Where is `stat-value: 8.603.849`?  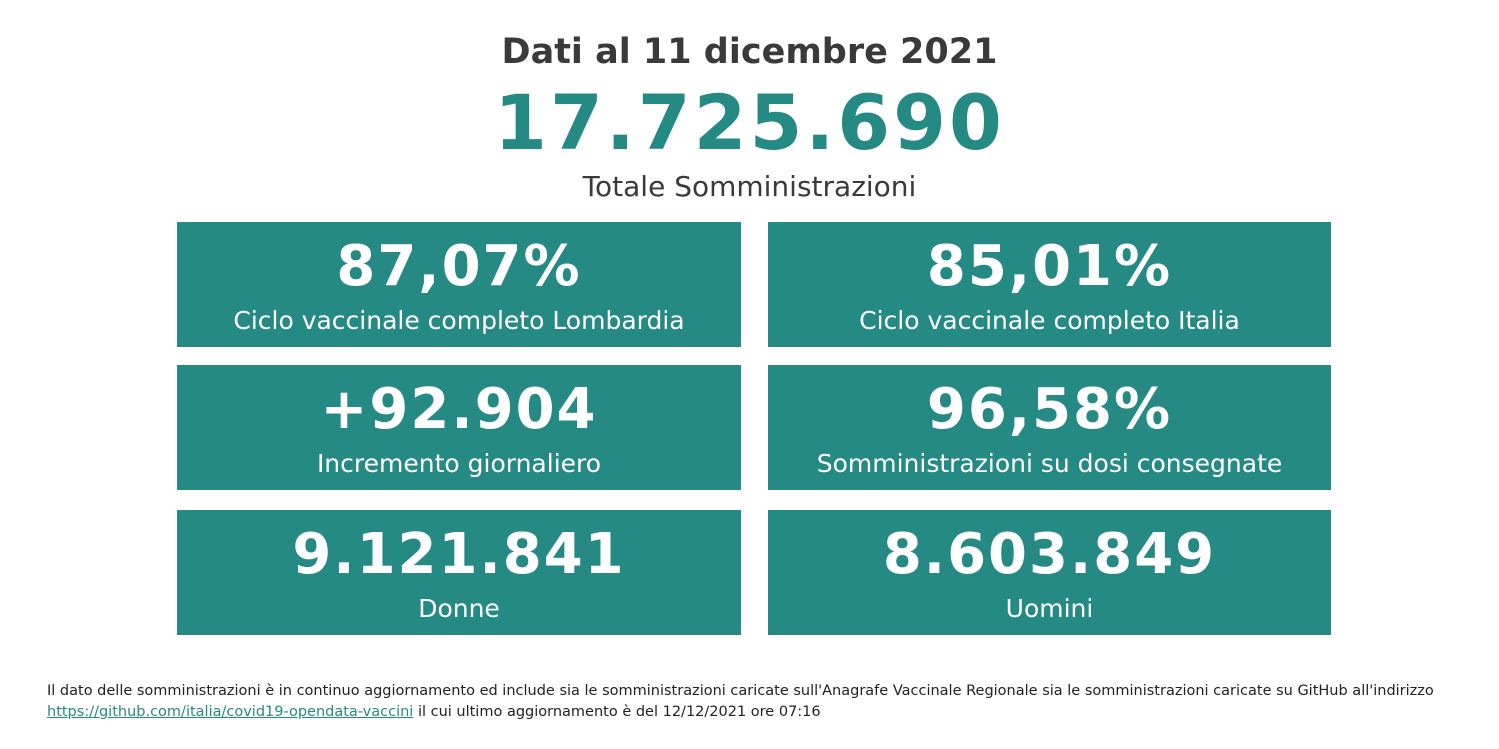
stat-value: 8.603.849 is located at coordinates (1049, 554).